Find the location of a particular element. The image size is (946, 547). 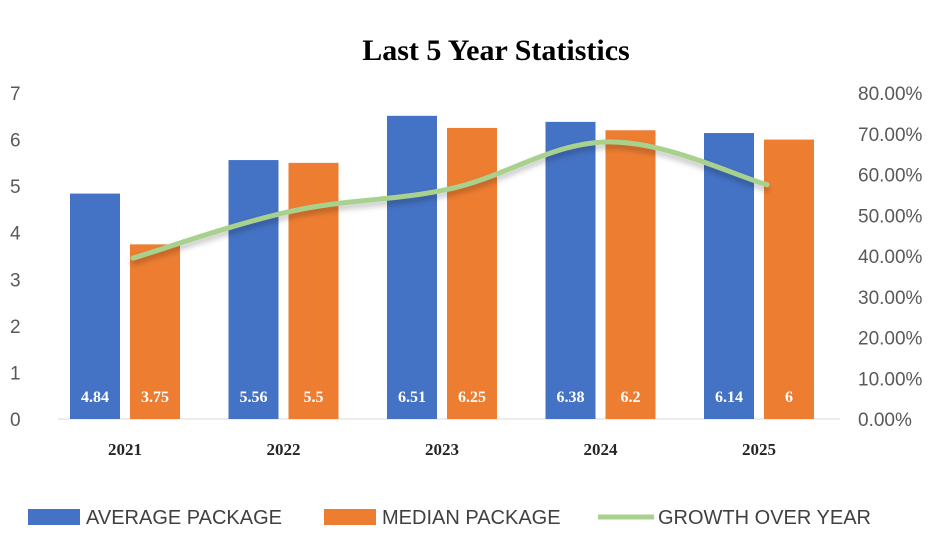

y-right-tick-label: 20.00% is located at coordinates (890, 339).